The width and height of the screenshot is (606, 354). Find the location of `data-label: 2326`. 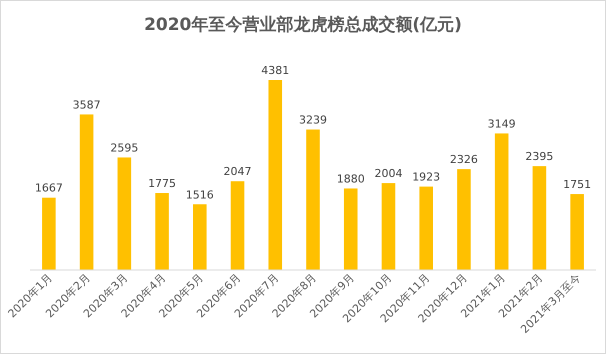

data-label: 2326 is located at coordinates (464, 159).